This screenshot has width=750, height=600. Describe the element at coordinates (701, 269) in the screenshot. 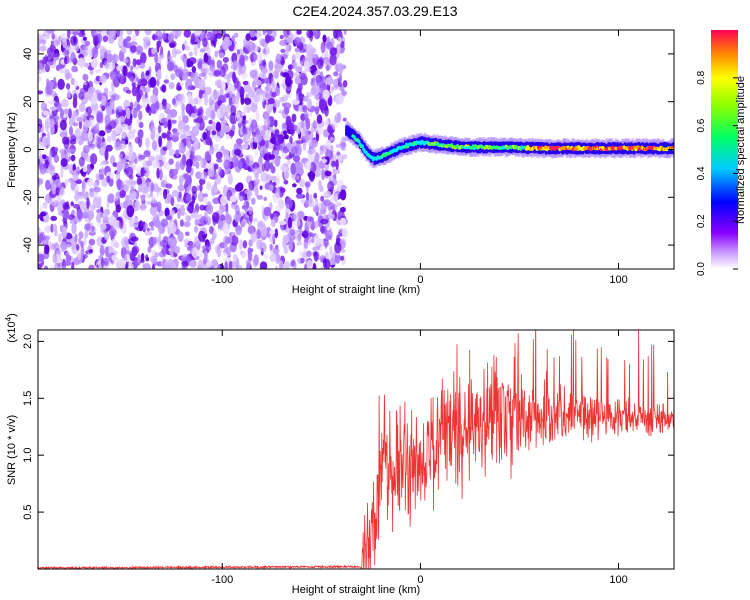

I see `colorbar-tick-label: 0.0` at that location.